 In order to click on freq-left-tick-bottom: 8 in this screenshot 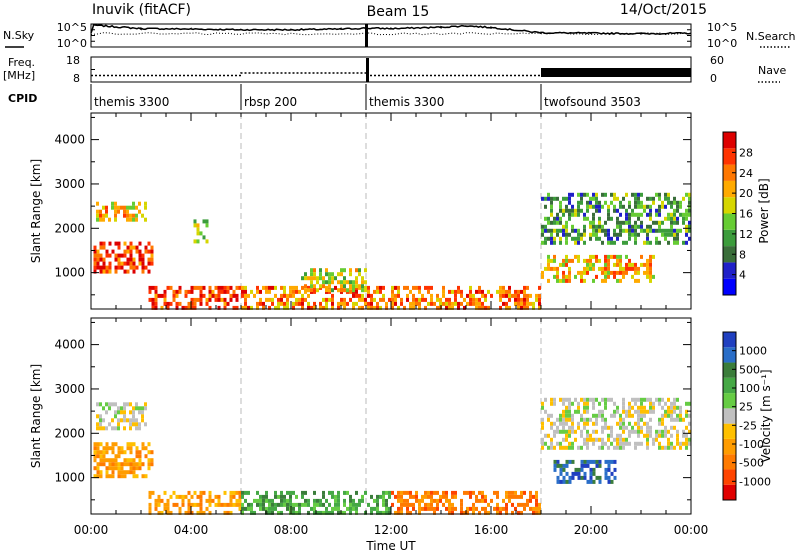, I will do `click(76, 78)`.